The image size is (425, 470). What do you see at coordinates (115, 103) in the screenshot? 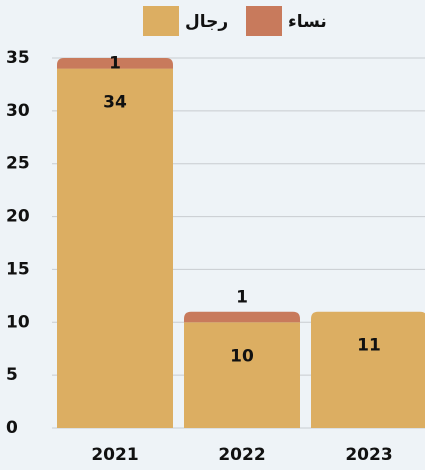
I see `value-label: 34` at bounding box center [115, 103].